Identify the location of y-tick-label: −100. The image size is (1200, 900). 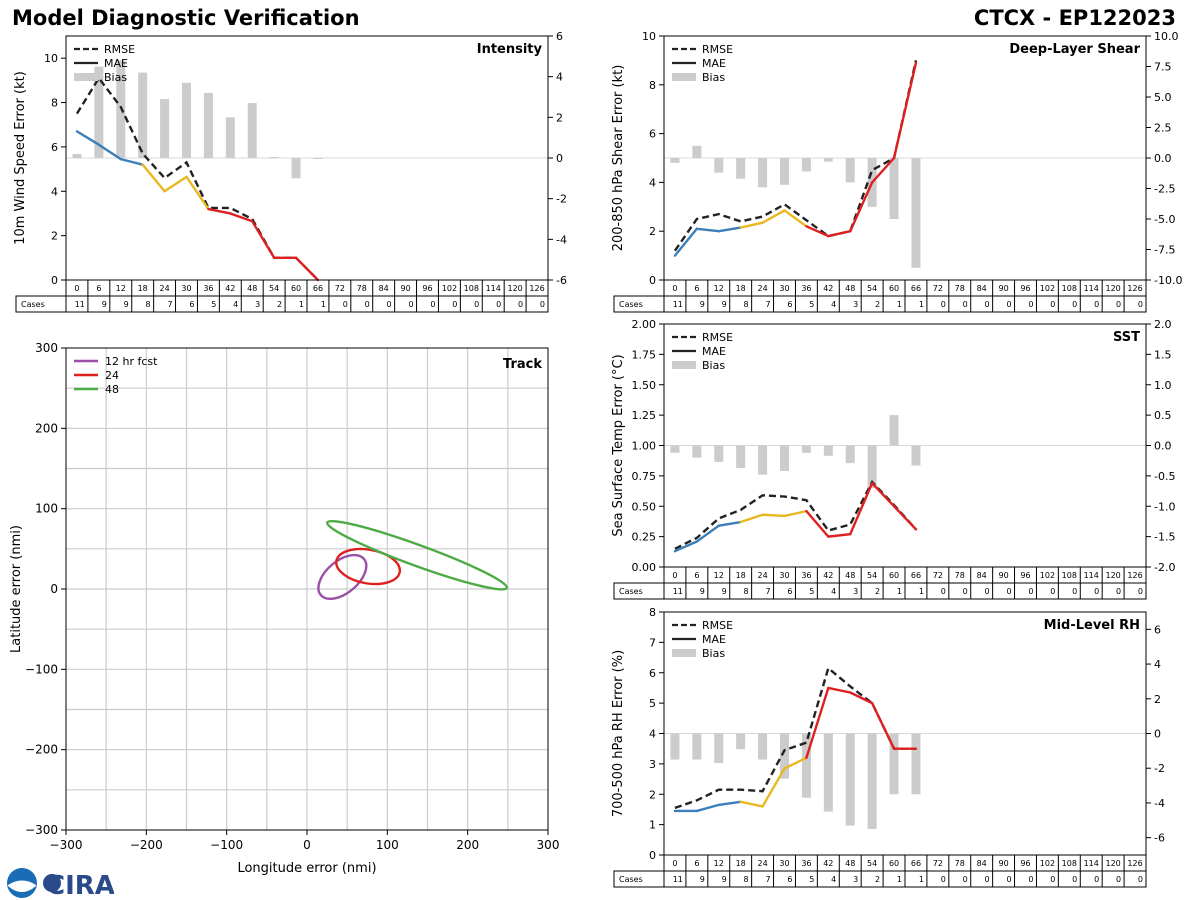
(41, 669).